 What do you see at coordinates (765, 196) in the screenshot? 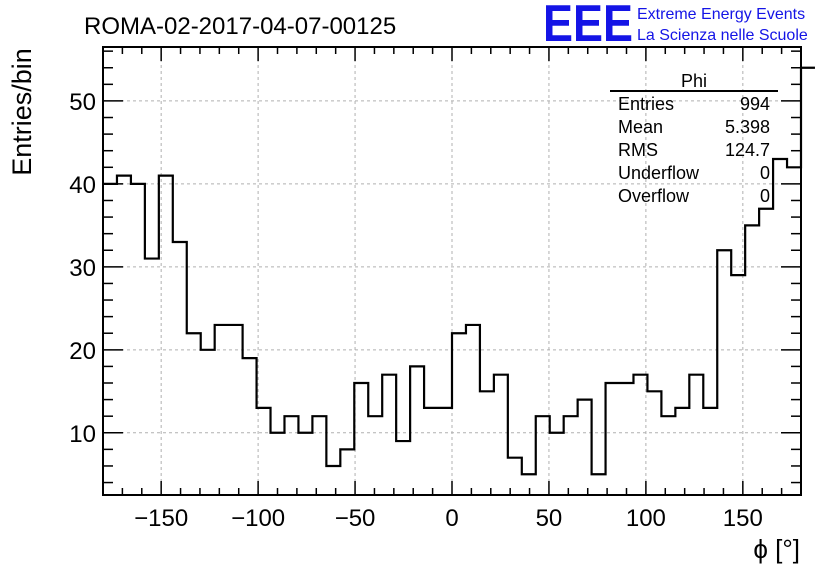
I see `stats-value-overflow: 0` at bounding box center [765, 196].